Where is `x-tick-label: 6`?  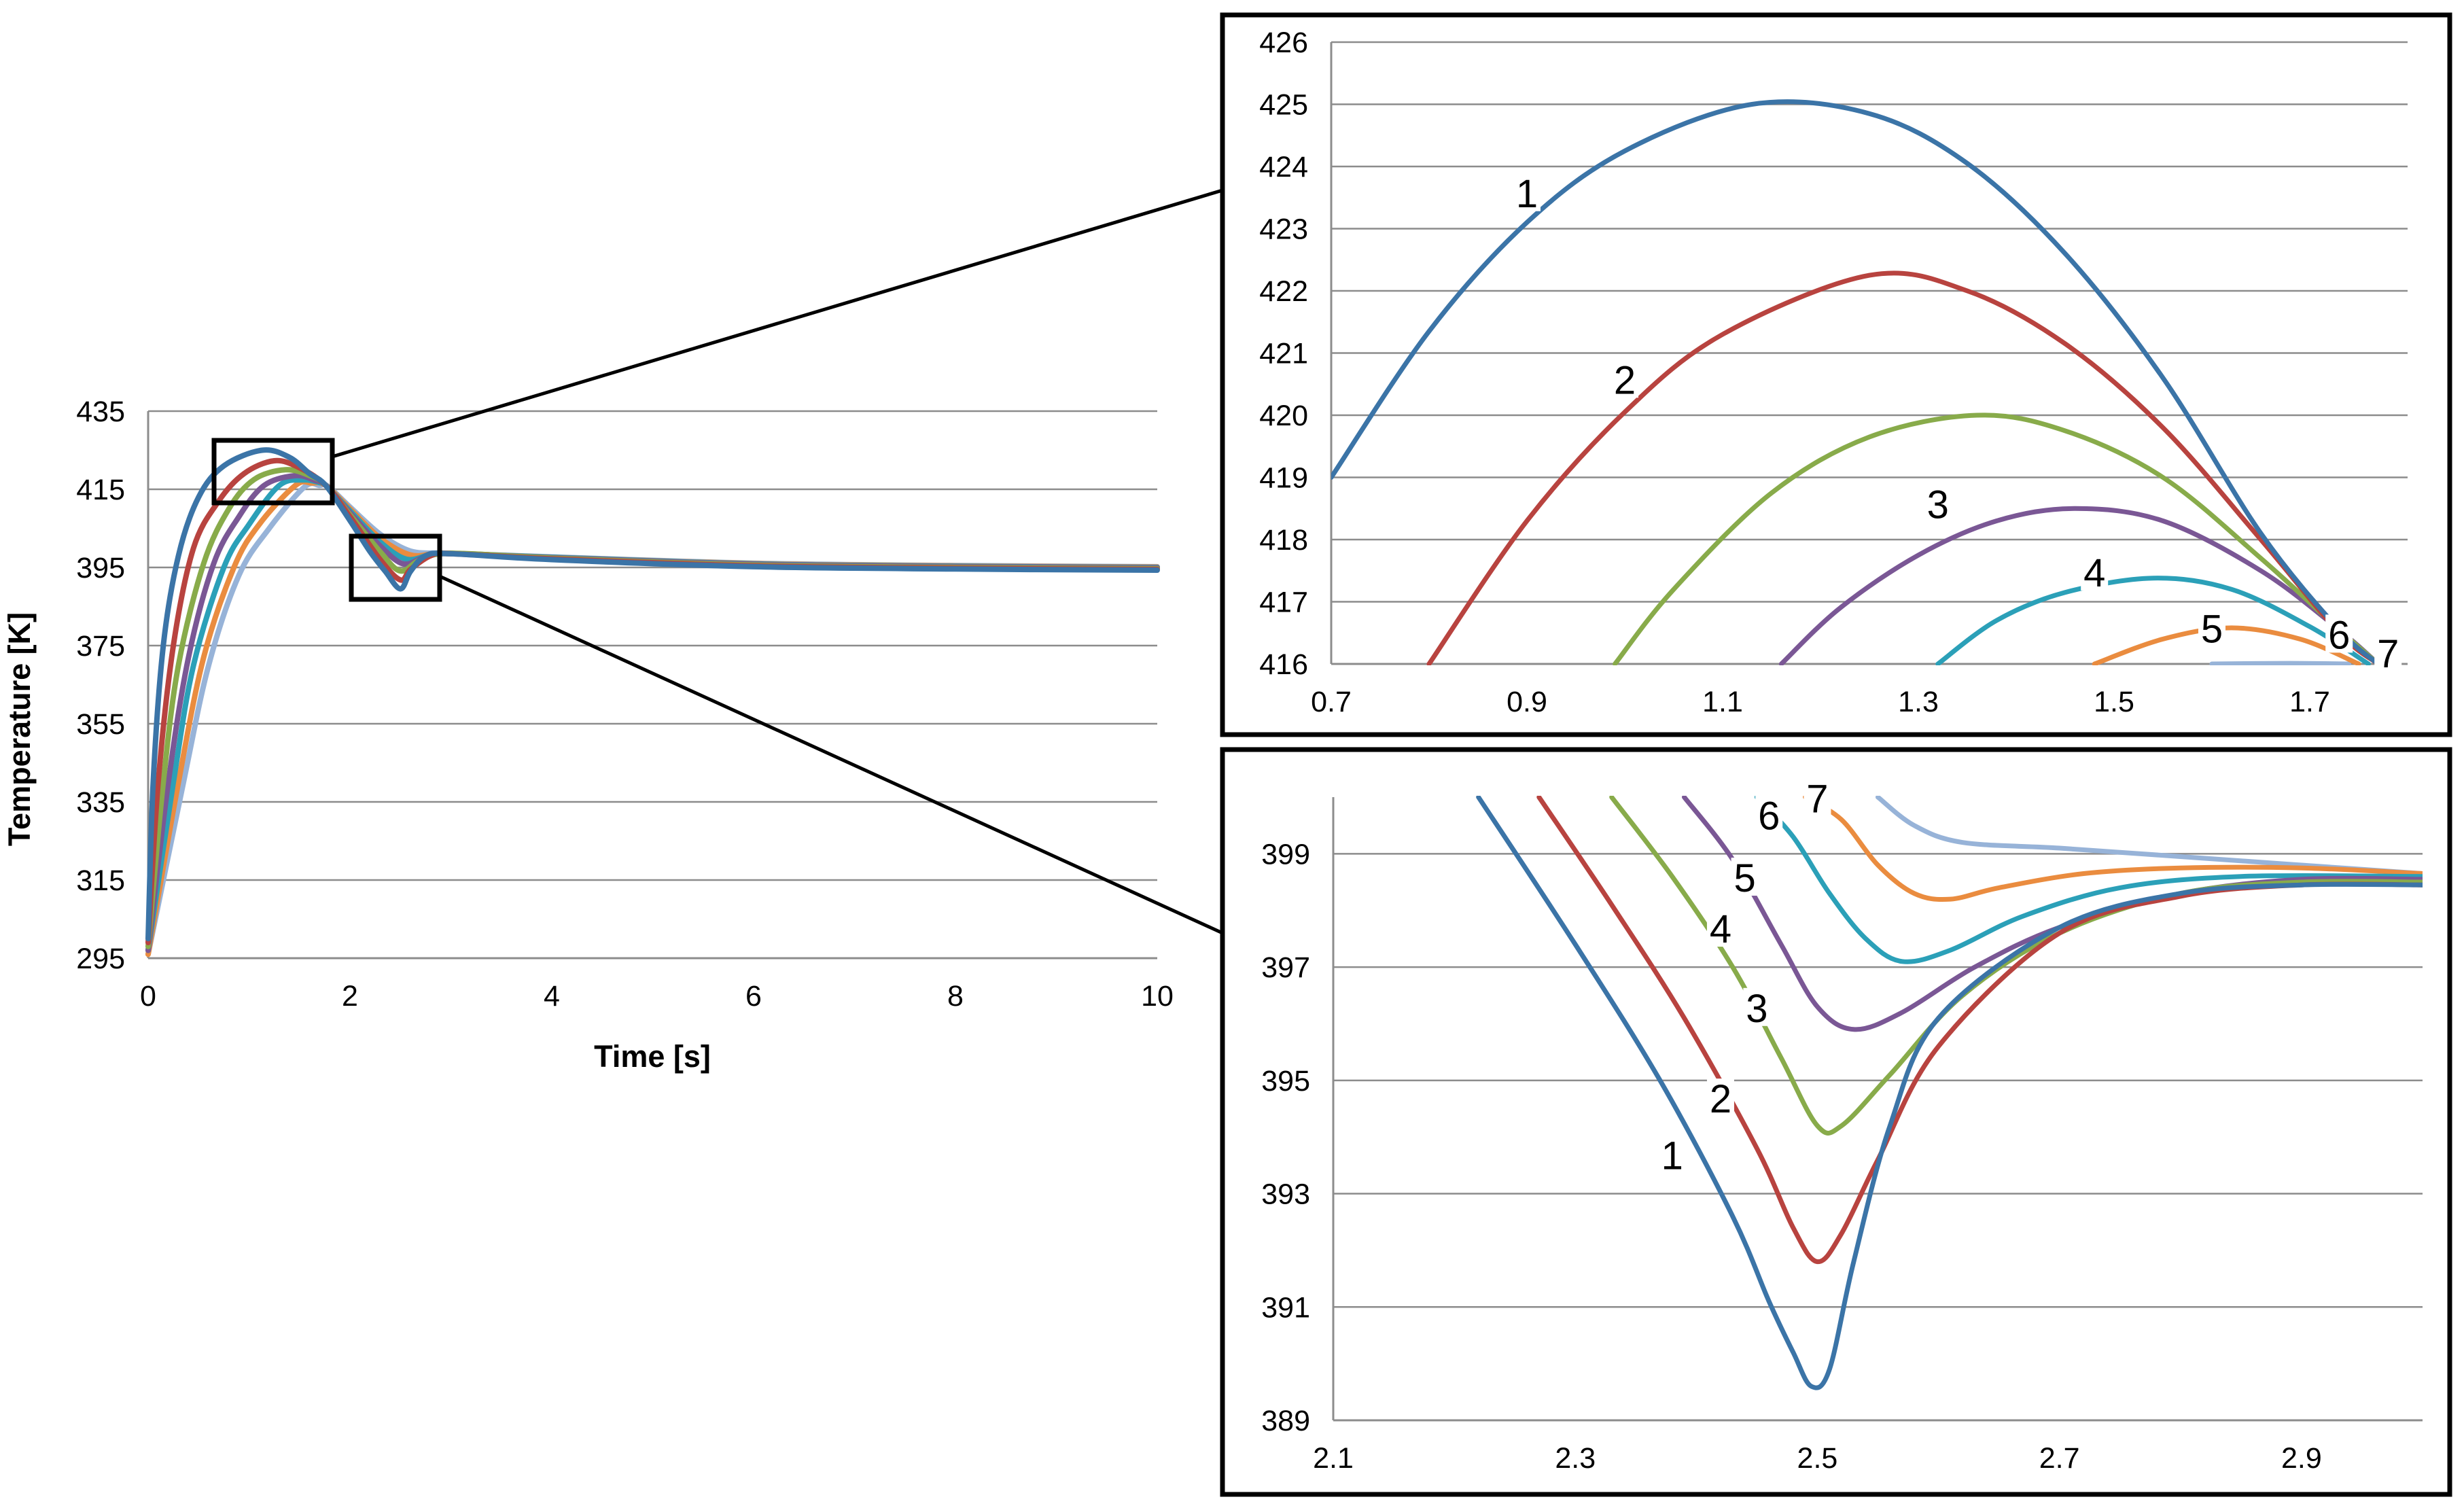 x-tick-label: 6 is located at coordinates (753, 997).